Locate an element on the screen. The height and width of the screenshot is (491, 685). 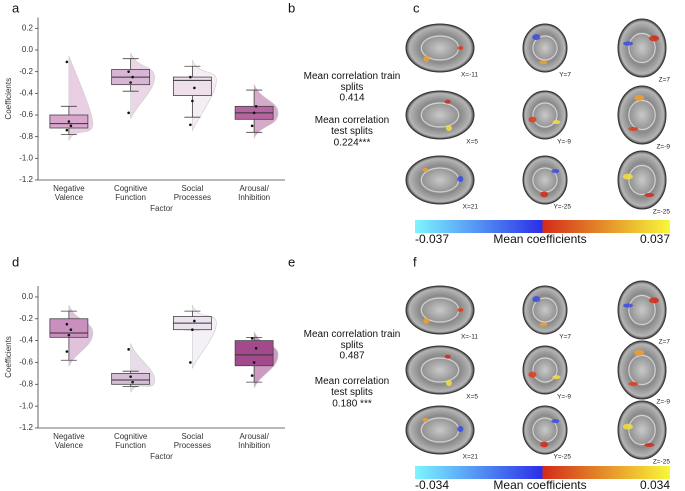
slice-label: X=5 is located at coordinates (472, 142).